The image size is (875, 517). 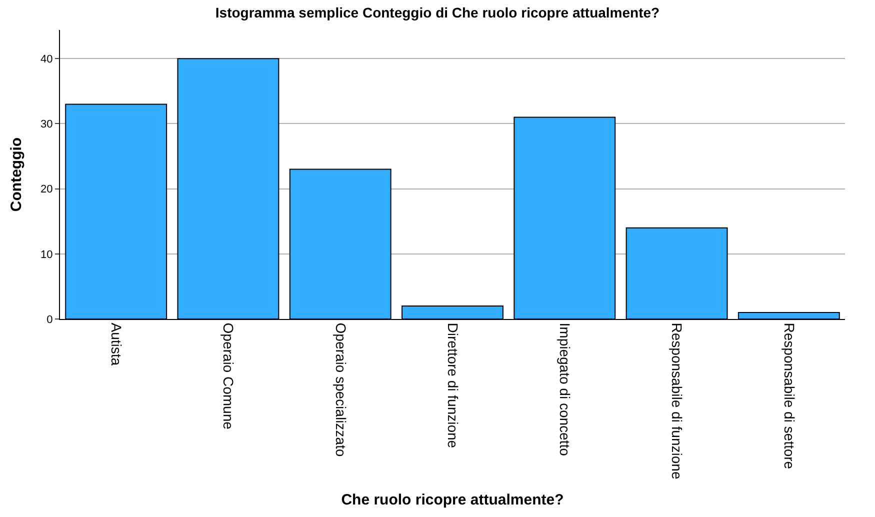 I want to click on x-tick-label: Responsabile di funzione, so click(x=677, y=401).